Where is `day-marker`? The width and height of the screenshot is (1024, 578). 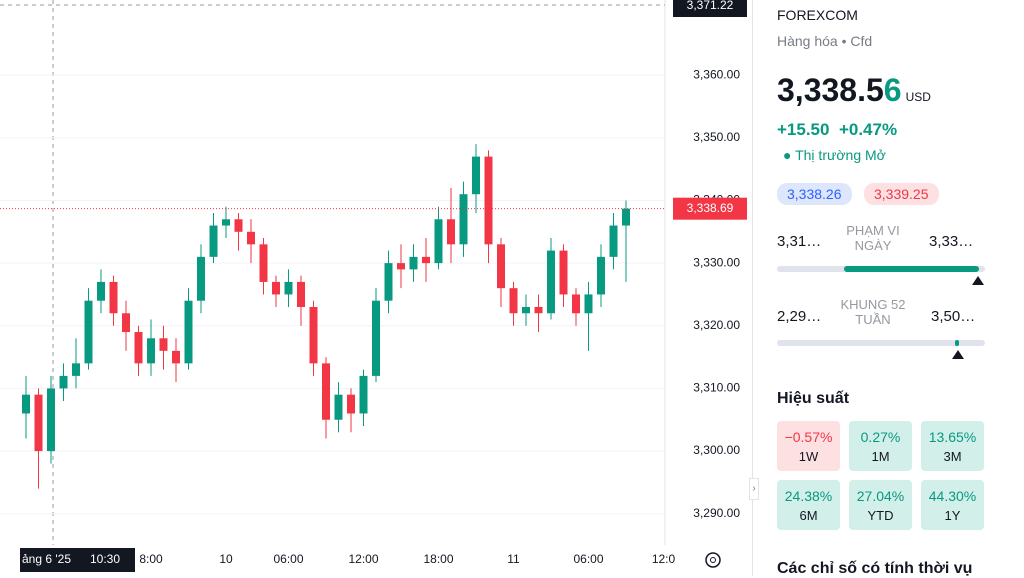
day-marker is located at coordinates (978, 280).